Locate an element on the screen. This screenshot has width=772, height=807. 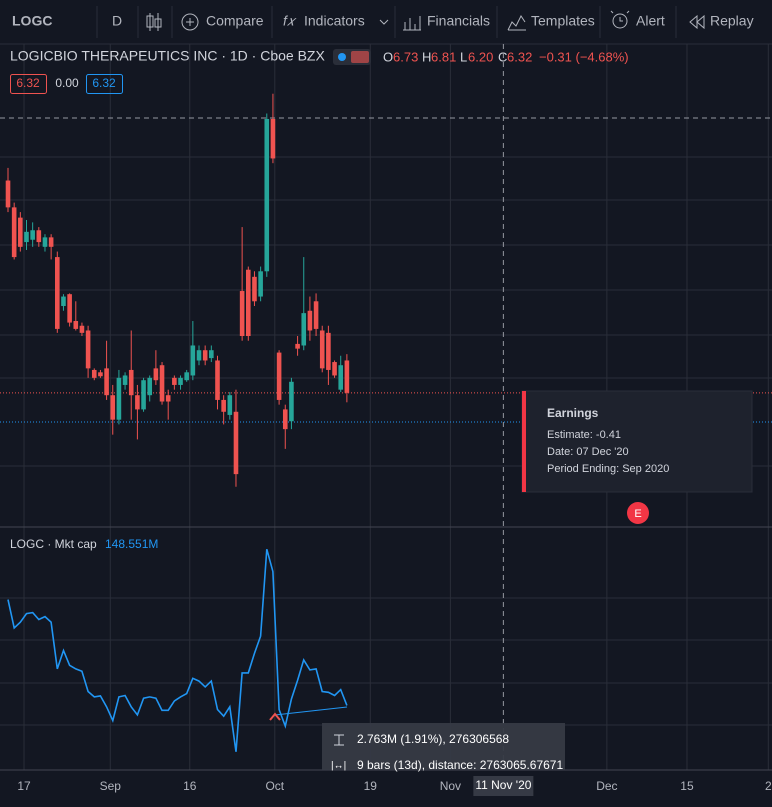
candle-icon is located at coordinates (154, 22).